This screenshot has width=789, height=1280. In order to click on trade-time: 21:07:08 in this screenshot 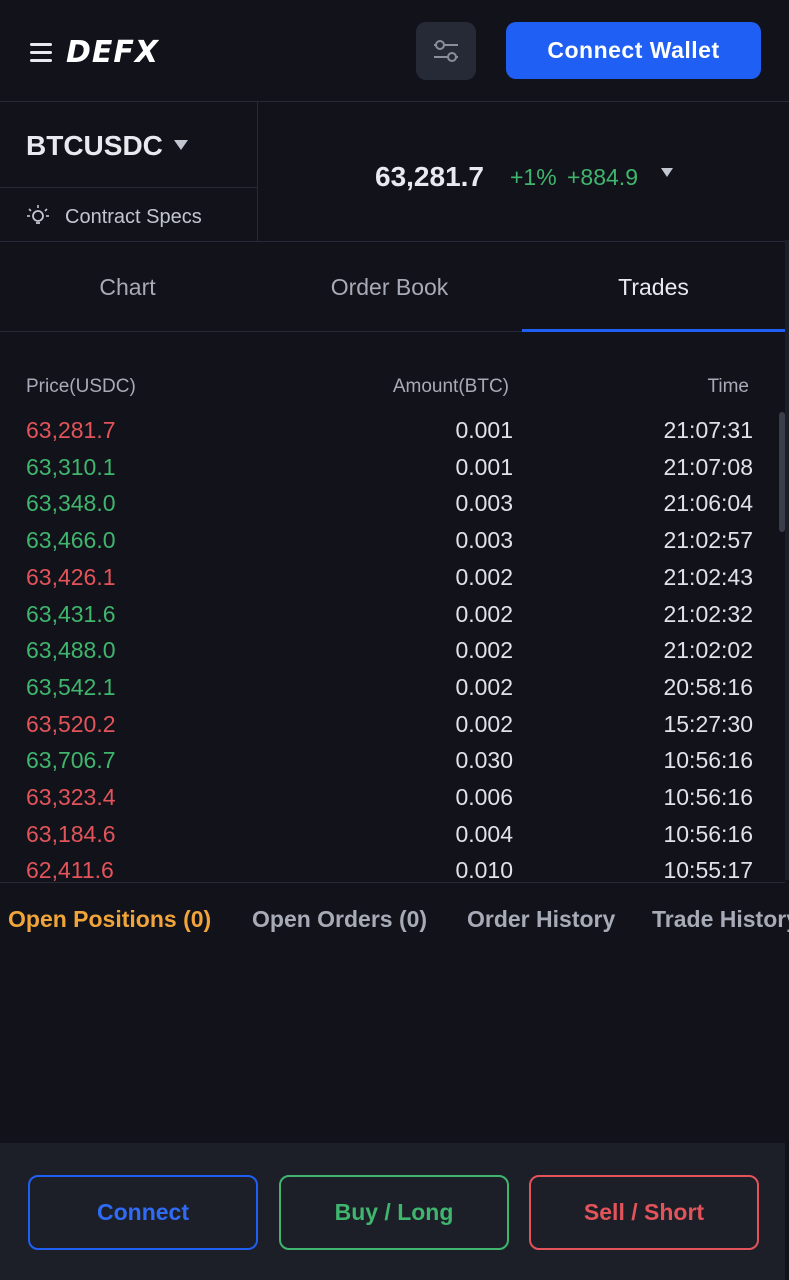, I will do `click(708, 466)`.